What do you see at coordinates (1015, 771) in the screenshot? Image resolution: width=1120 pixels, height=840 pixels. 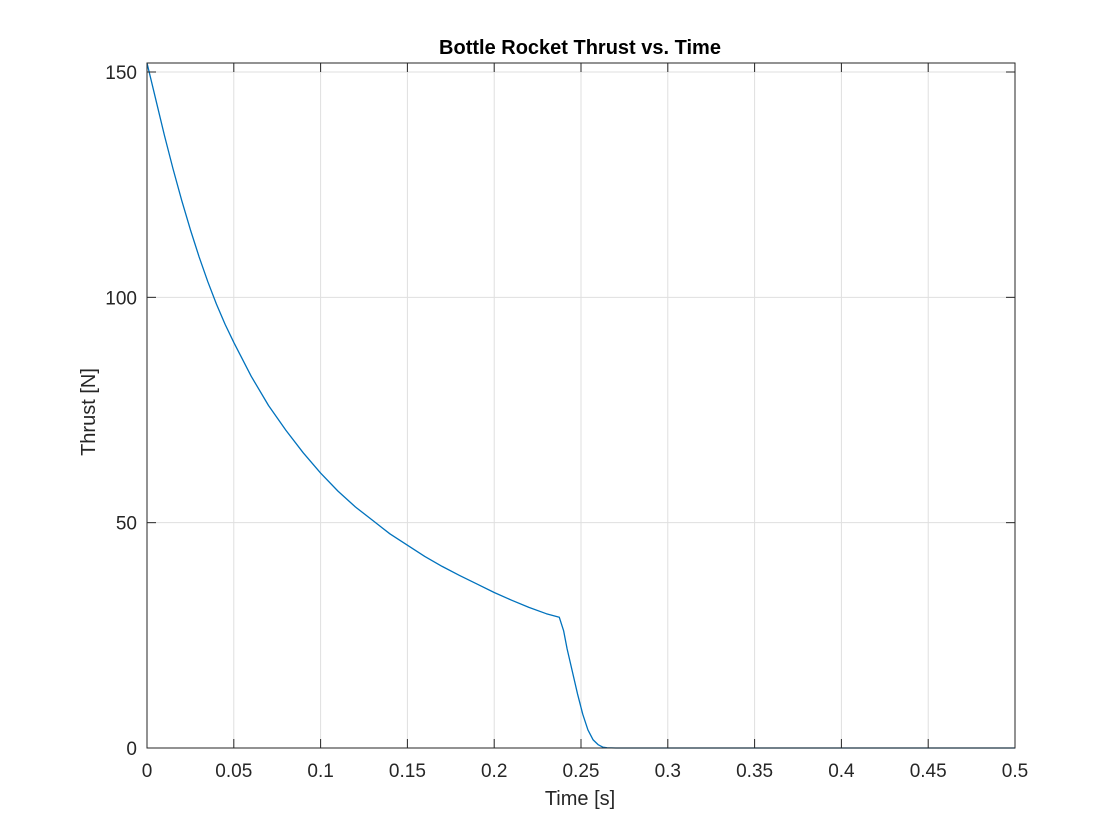 I see `x-tick-label: 0.5` at bounding box center [1015, 771].